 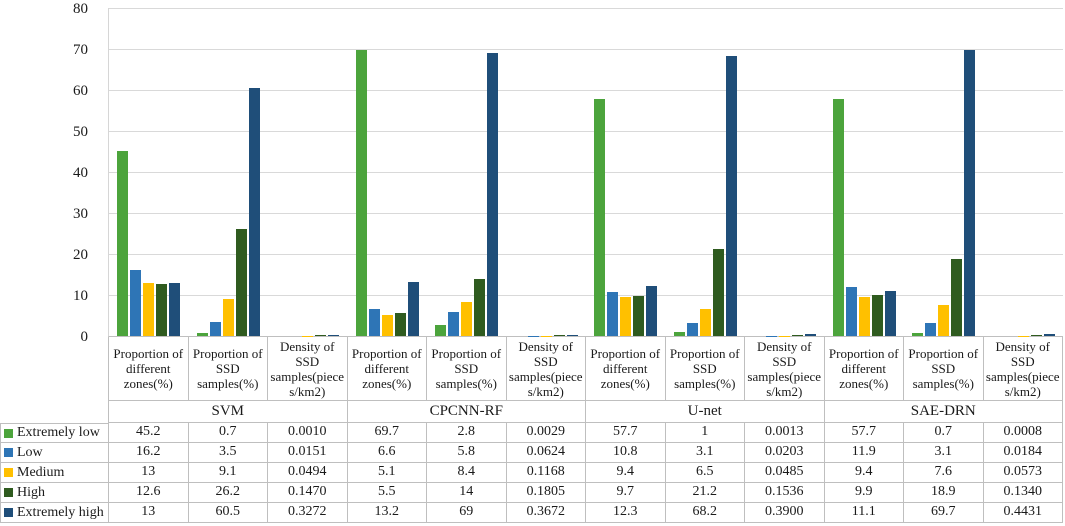 I want to click on table-value-cell: 13.2, so click(x=386, y=513).